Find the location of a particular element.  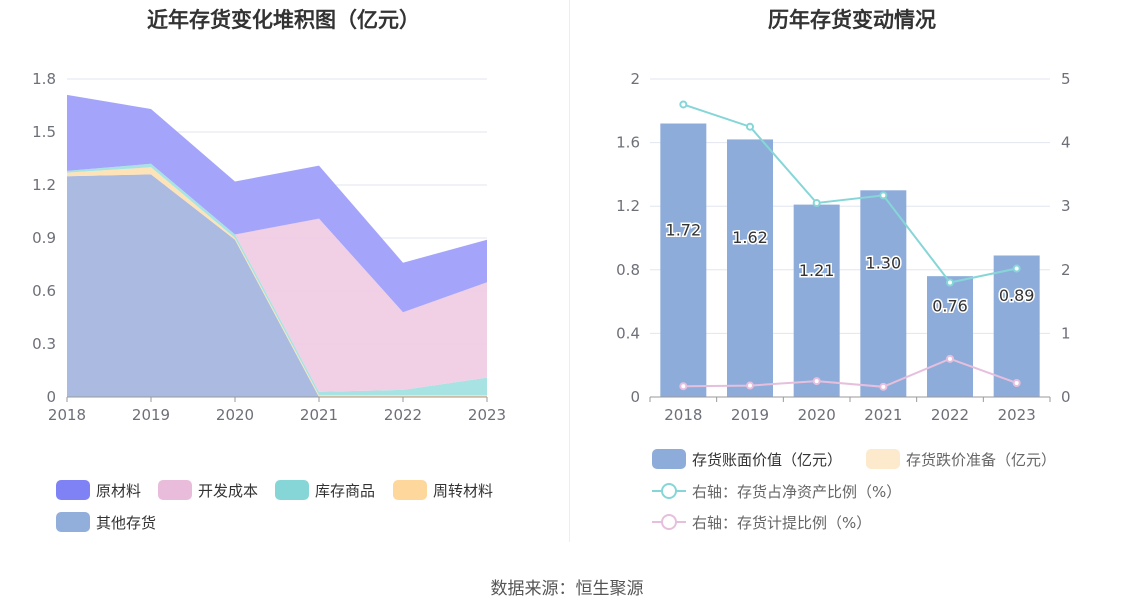

bar-data-label: 0.76 is located at coordinates (950, 306).